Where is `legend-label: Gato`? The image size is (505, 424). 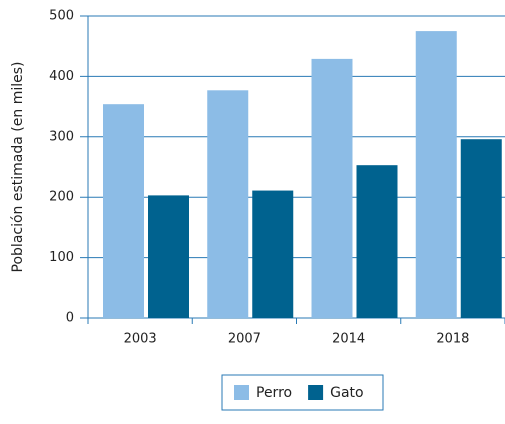
legend-label: Gato is located at coordinates (346, 393).